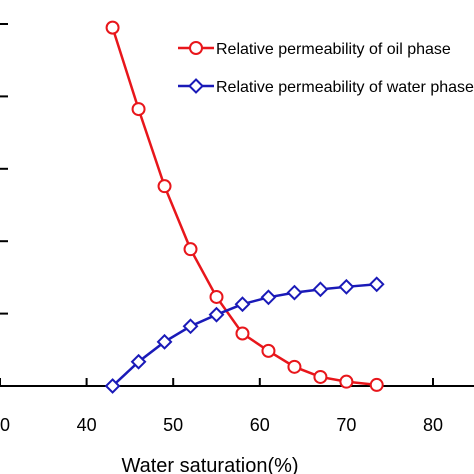 This screenshot has height=474, width=474. Describe the element at coordinates (87, 425) in the screenshot. I see `x-tick-label: 40` at that location.